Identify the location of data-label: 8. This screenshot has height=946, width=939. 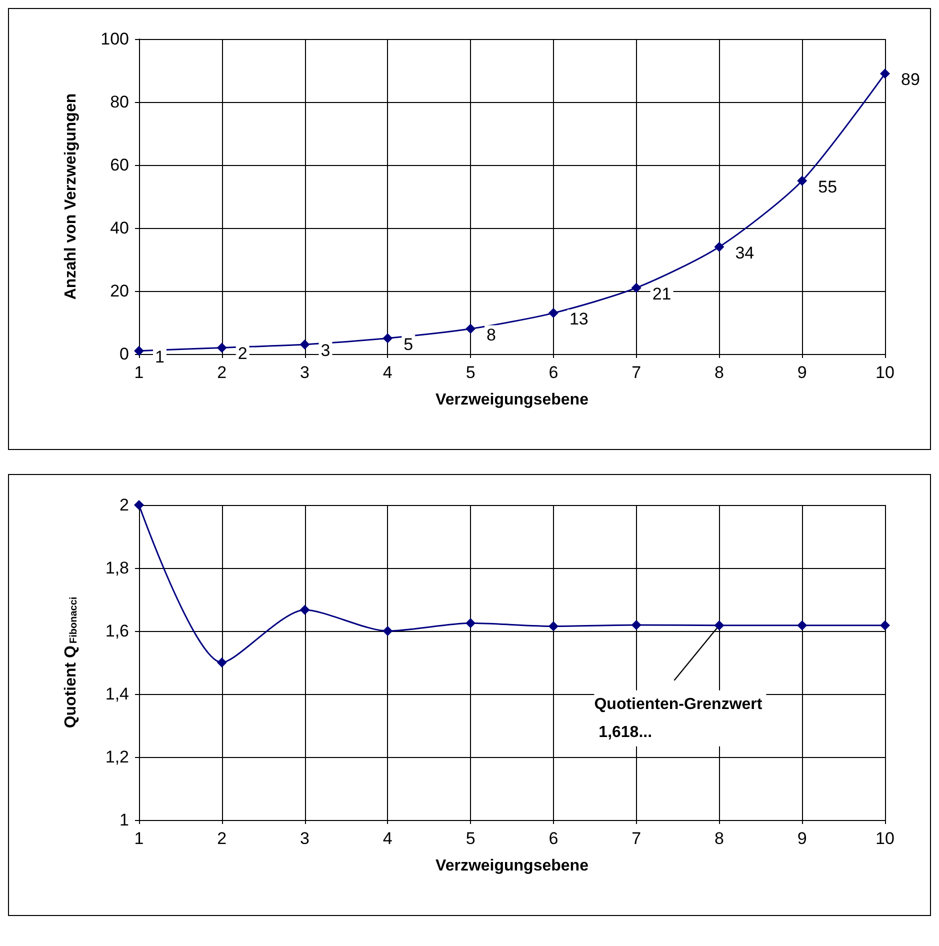
(491, 334).